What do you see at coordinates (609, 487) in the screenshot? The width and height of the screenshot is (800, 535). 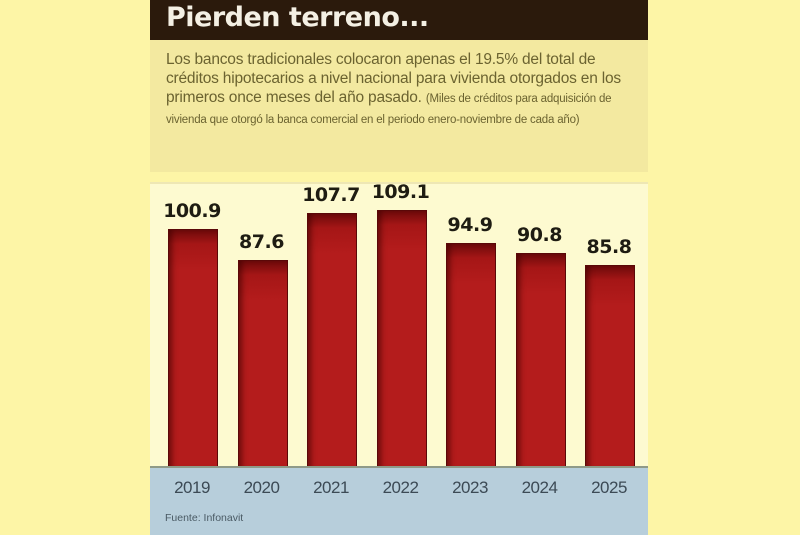 I see `x-tick-2025: 2025` at bounding box center [609, 487].